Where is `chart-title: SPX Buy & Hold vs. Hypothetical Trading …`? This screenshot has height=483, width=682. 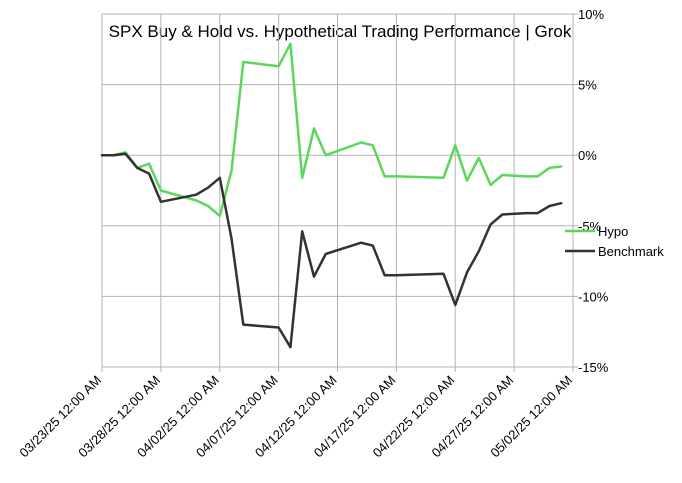 chart-title: SPX Buy & Hold vs. Hypothetical Trading … is located at coordinates (340, 31).